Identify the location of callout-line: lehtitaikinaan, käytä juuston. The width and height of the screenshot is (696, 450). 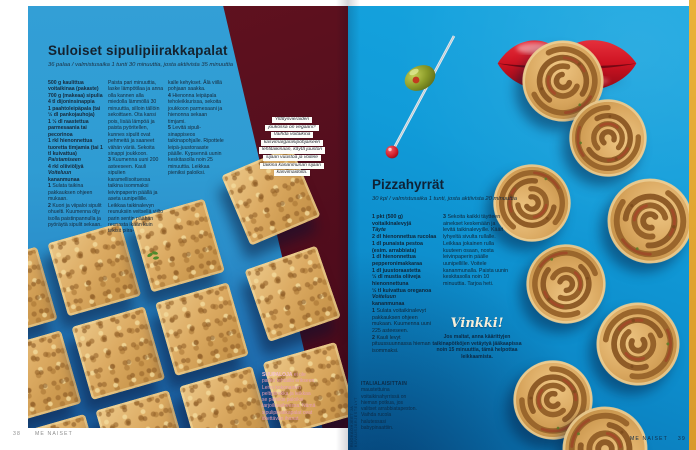
(292, 150).